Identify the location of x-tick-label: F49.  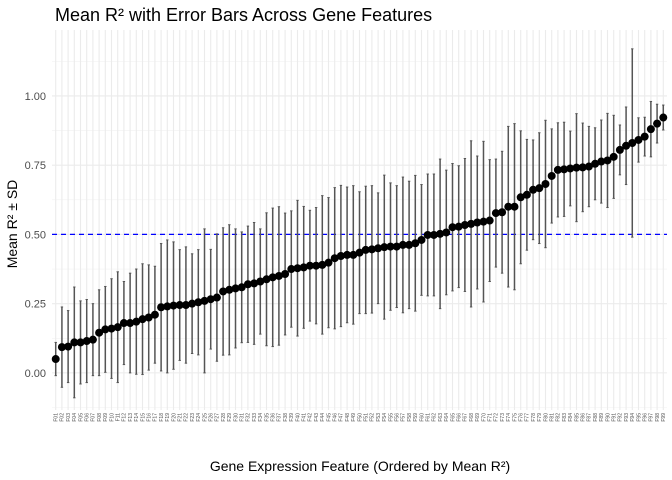
(354, 417).